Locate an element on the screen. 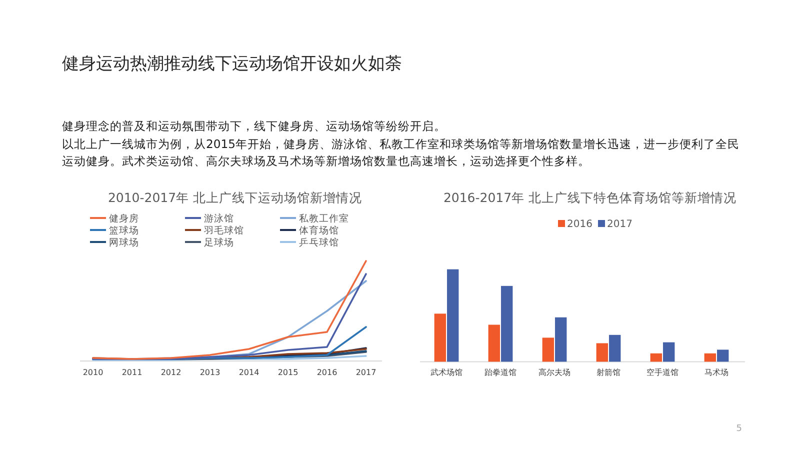 Image resolution: width=800 pixels, height=450 pixels. legend-label: 网球场 is located at coordinates (124, 242).